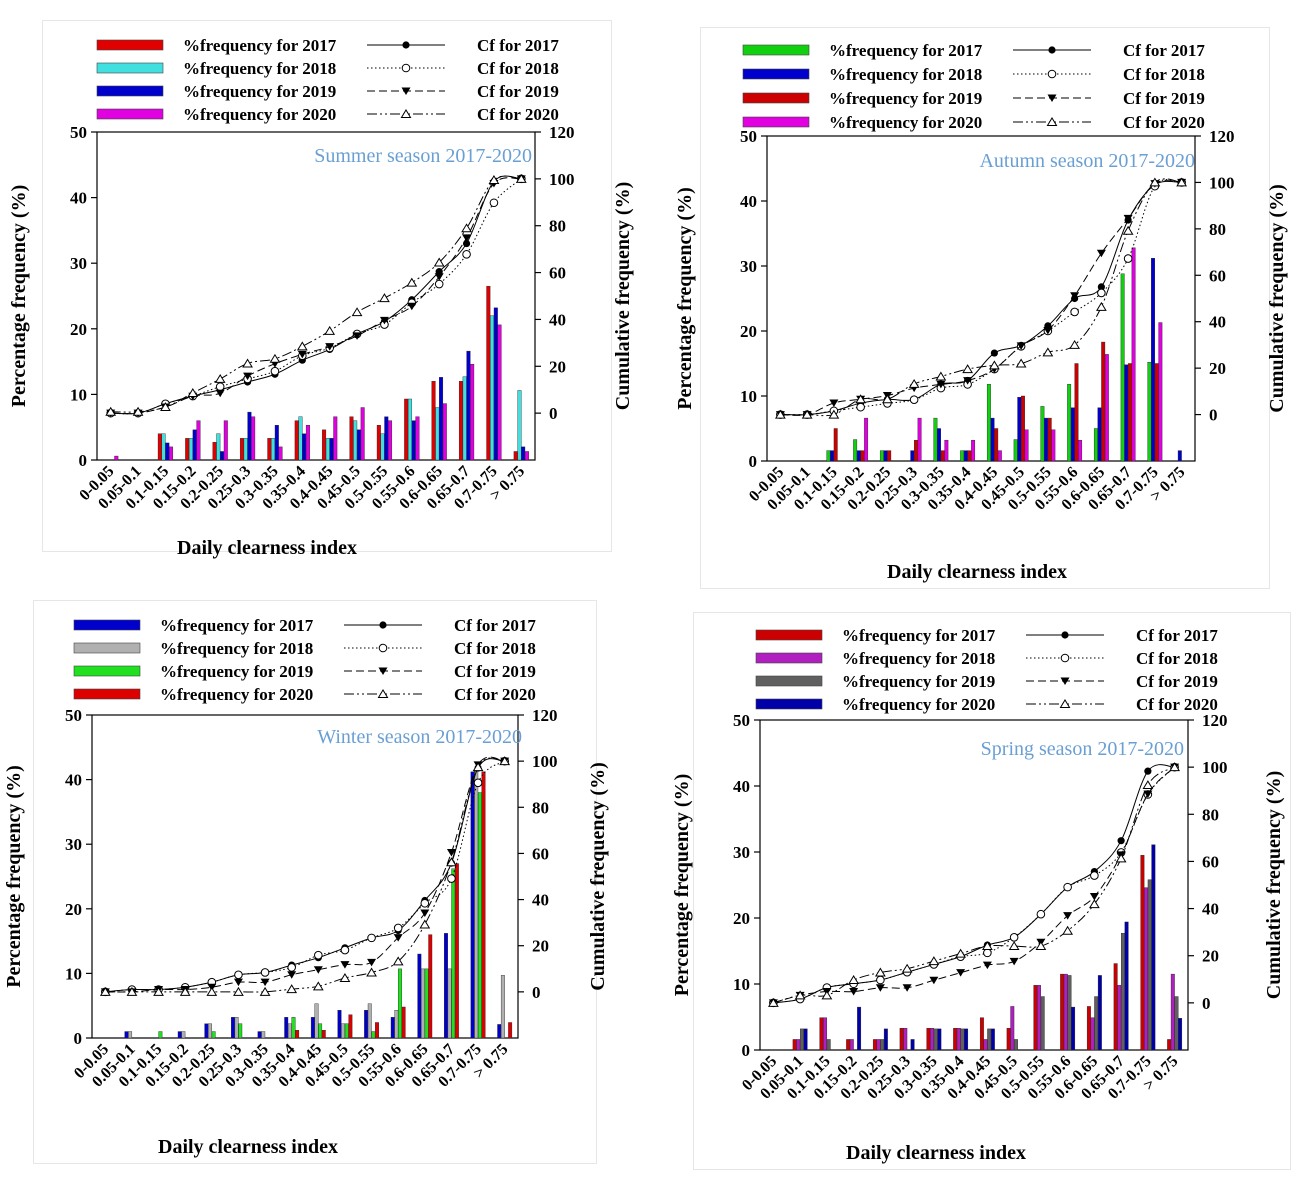 Image resolution: width=1305 pixels, height=1179 pixels. Describe the element at coordinates (495, 694) in the screenshot. I see `legend-label: Cf for 2020` at that location.